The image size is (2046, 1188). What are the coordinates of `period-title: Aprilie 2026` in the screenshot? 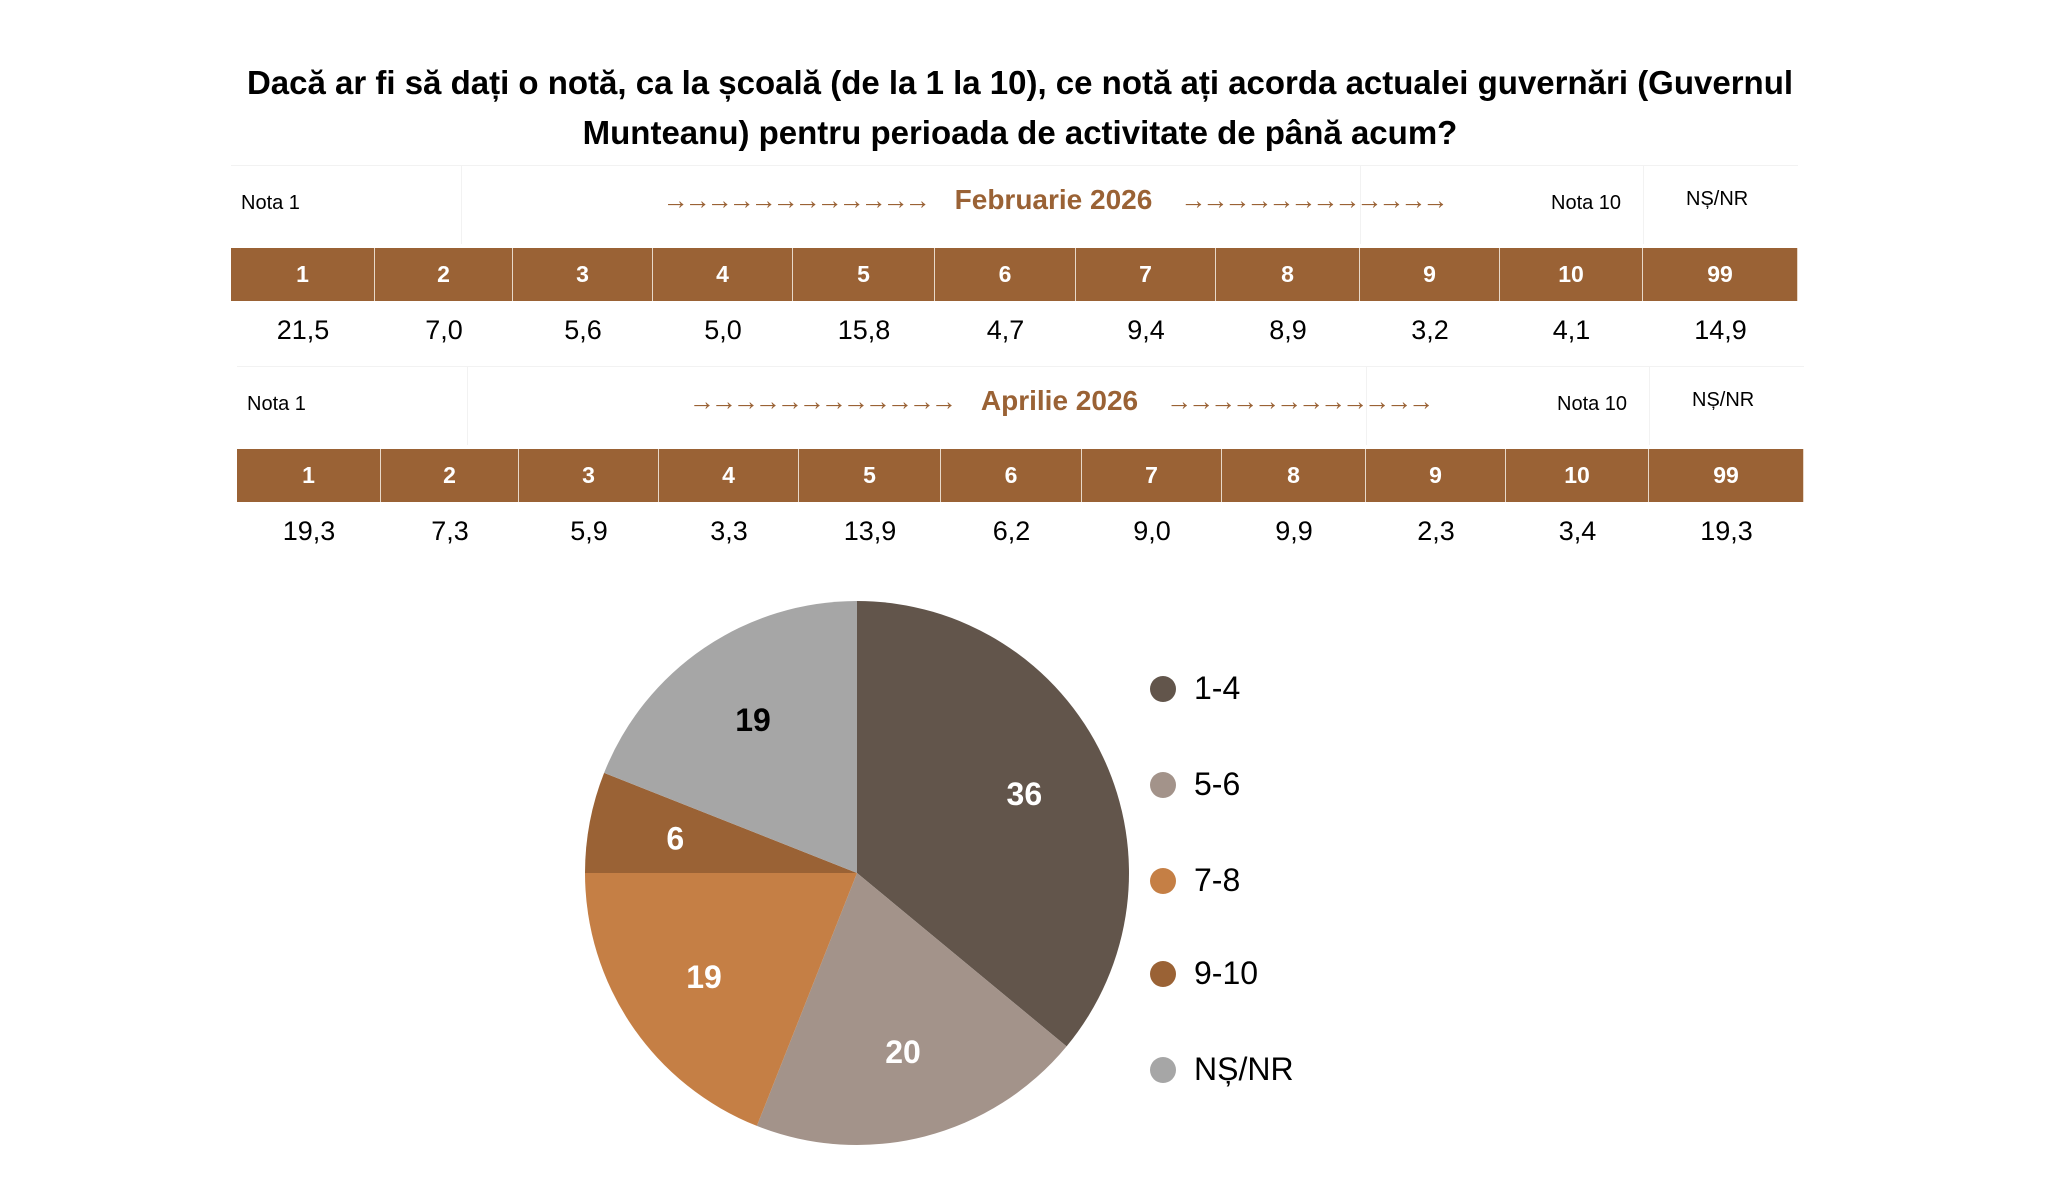 It's located at (1059, 400).